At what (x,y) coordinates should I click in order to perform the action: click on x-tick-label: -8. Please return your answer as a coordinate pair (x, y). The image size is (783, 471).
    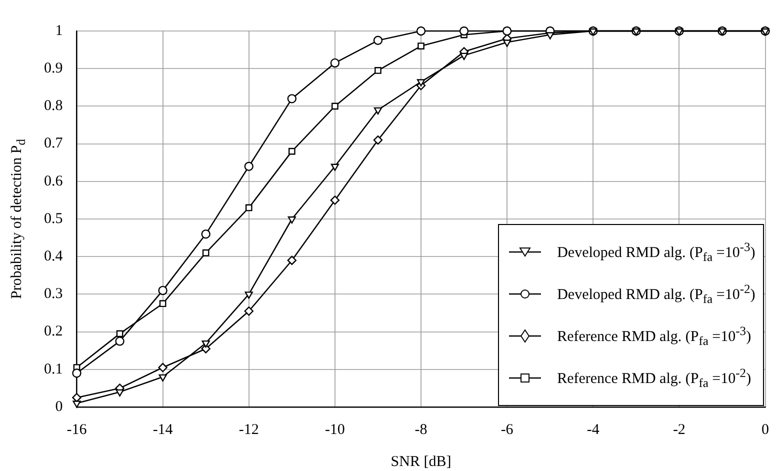
    Looking at the image, I should click on (421, 430).